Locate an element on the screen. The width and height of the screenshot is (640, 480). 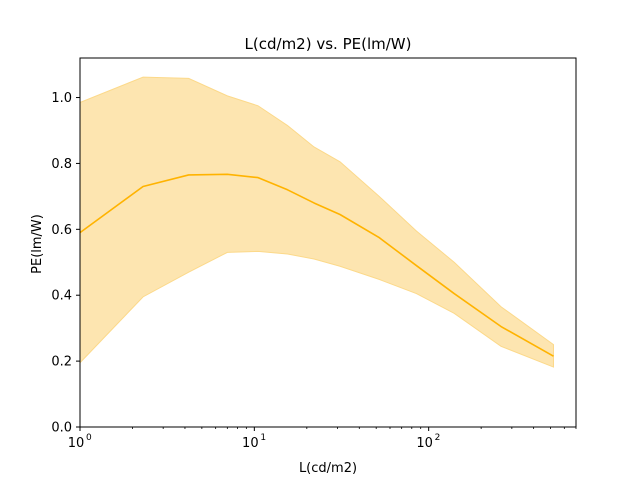
y-tick-label: 0.8 is located at coordinates (61, 164).